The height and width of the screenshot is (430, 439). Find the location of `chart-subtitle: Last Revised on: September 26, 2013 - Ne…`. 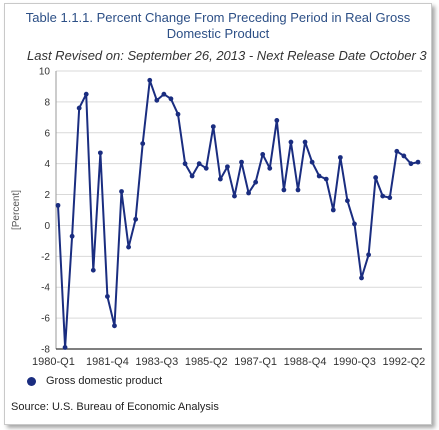

chart-subtitle: Last Revised on: September 26, 2013 - Ne… is located at coordinates (227, 55).